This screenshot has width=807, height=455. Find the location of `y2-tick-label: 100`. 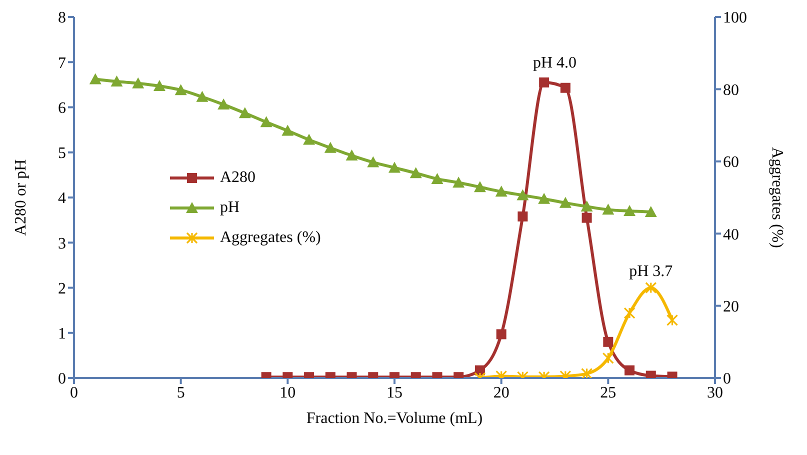

y2-tick-label: 100 is located at coordinates (735, 18).